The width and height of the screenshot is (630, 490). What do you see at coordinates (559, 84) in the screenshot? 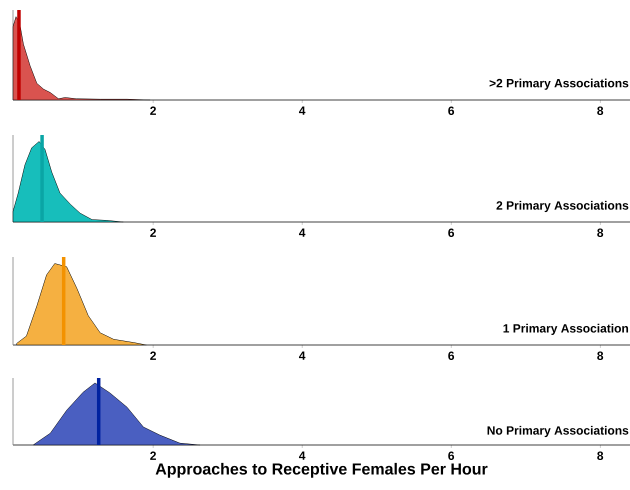
I see `text: >2 Primary Associations` at bounding box center [559, 84].